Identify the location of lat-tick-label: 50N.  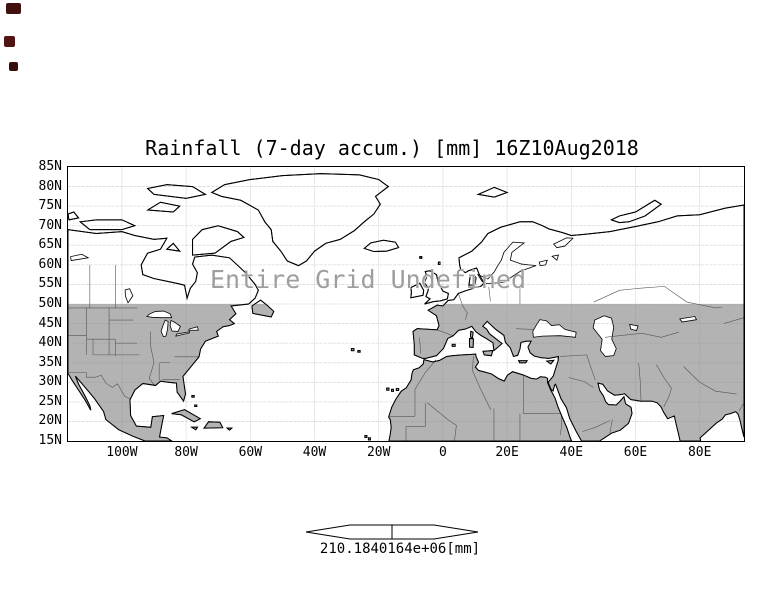
(50, 303).